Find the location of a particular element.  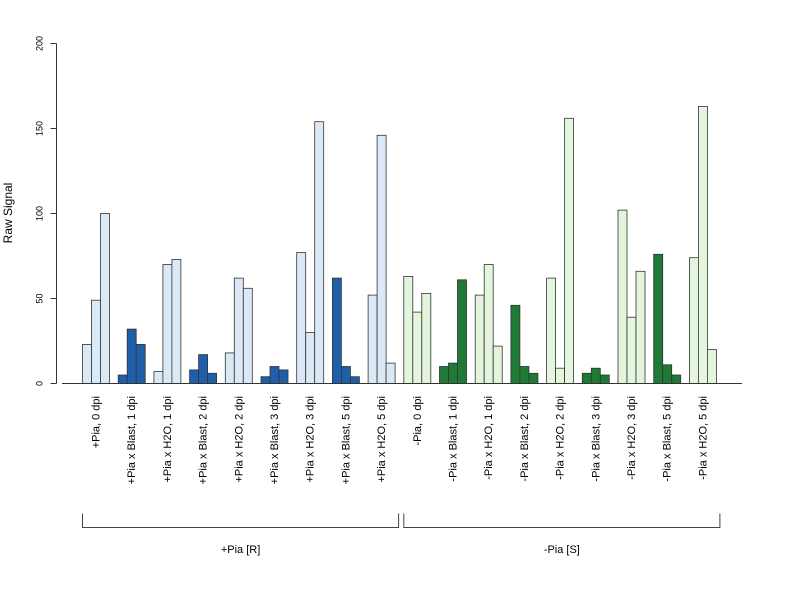

x-tick-label: +Pia x H2O, 1 dpi is located at coordinates (168, 439).